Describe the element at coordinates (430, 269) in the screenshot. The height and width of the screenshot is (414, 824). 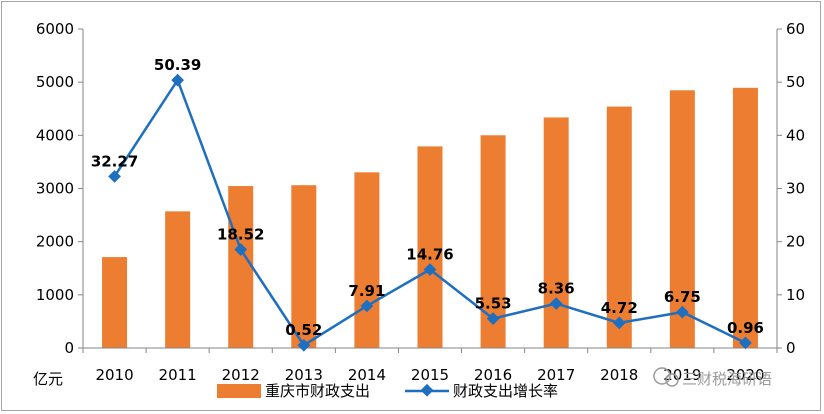
I see `point-2015` at that location.